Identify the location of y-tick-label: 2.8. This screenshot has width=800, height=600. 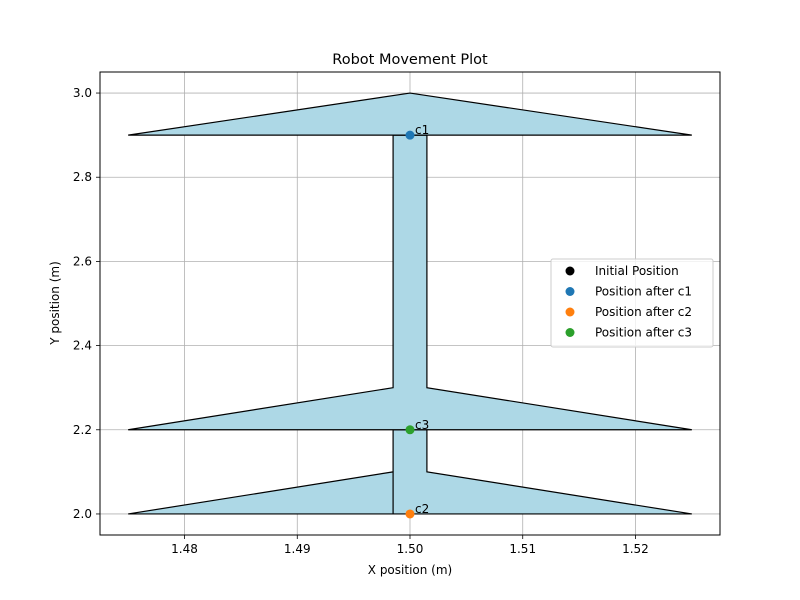
(82, 177).